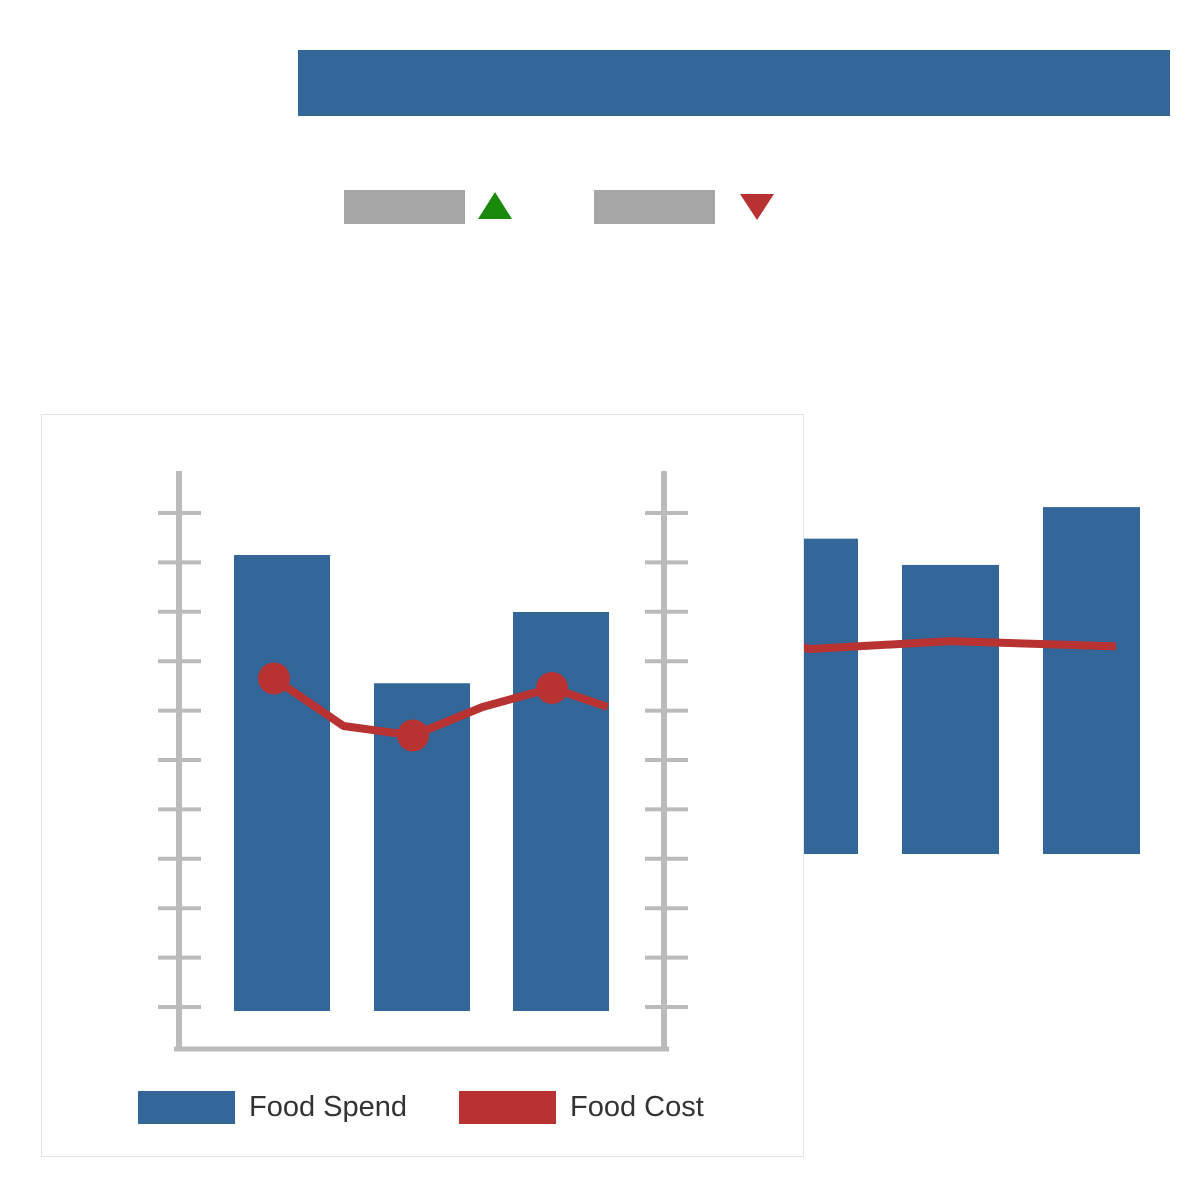 The height and width of the screenshot is (1200, 1200). I want to click on dashboard-header-bar, so click(734, 83).